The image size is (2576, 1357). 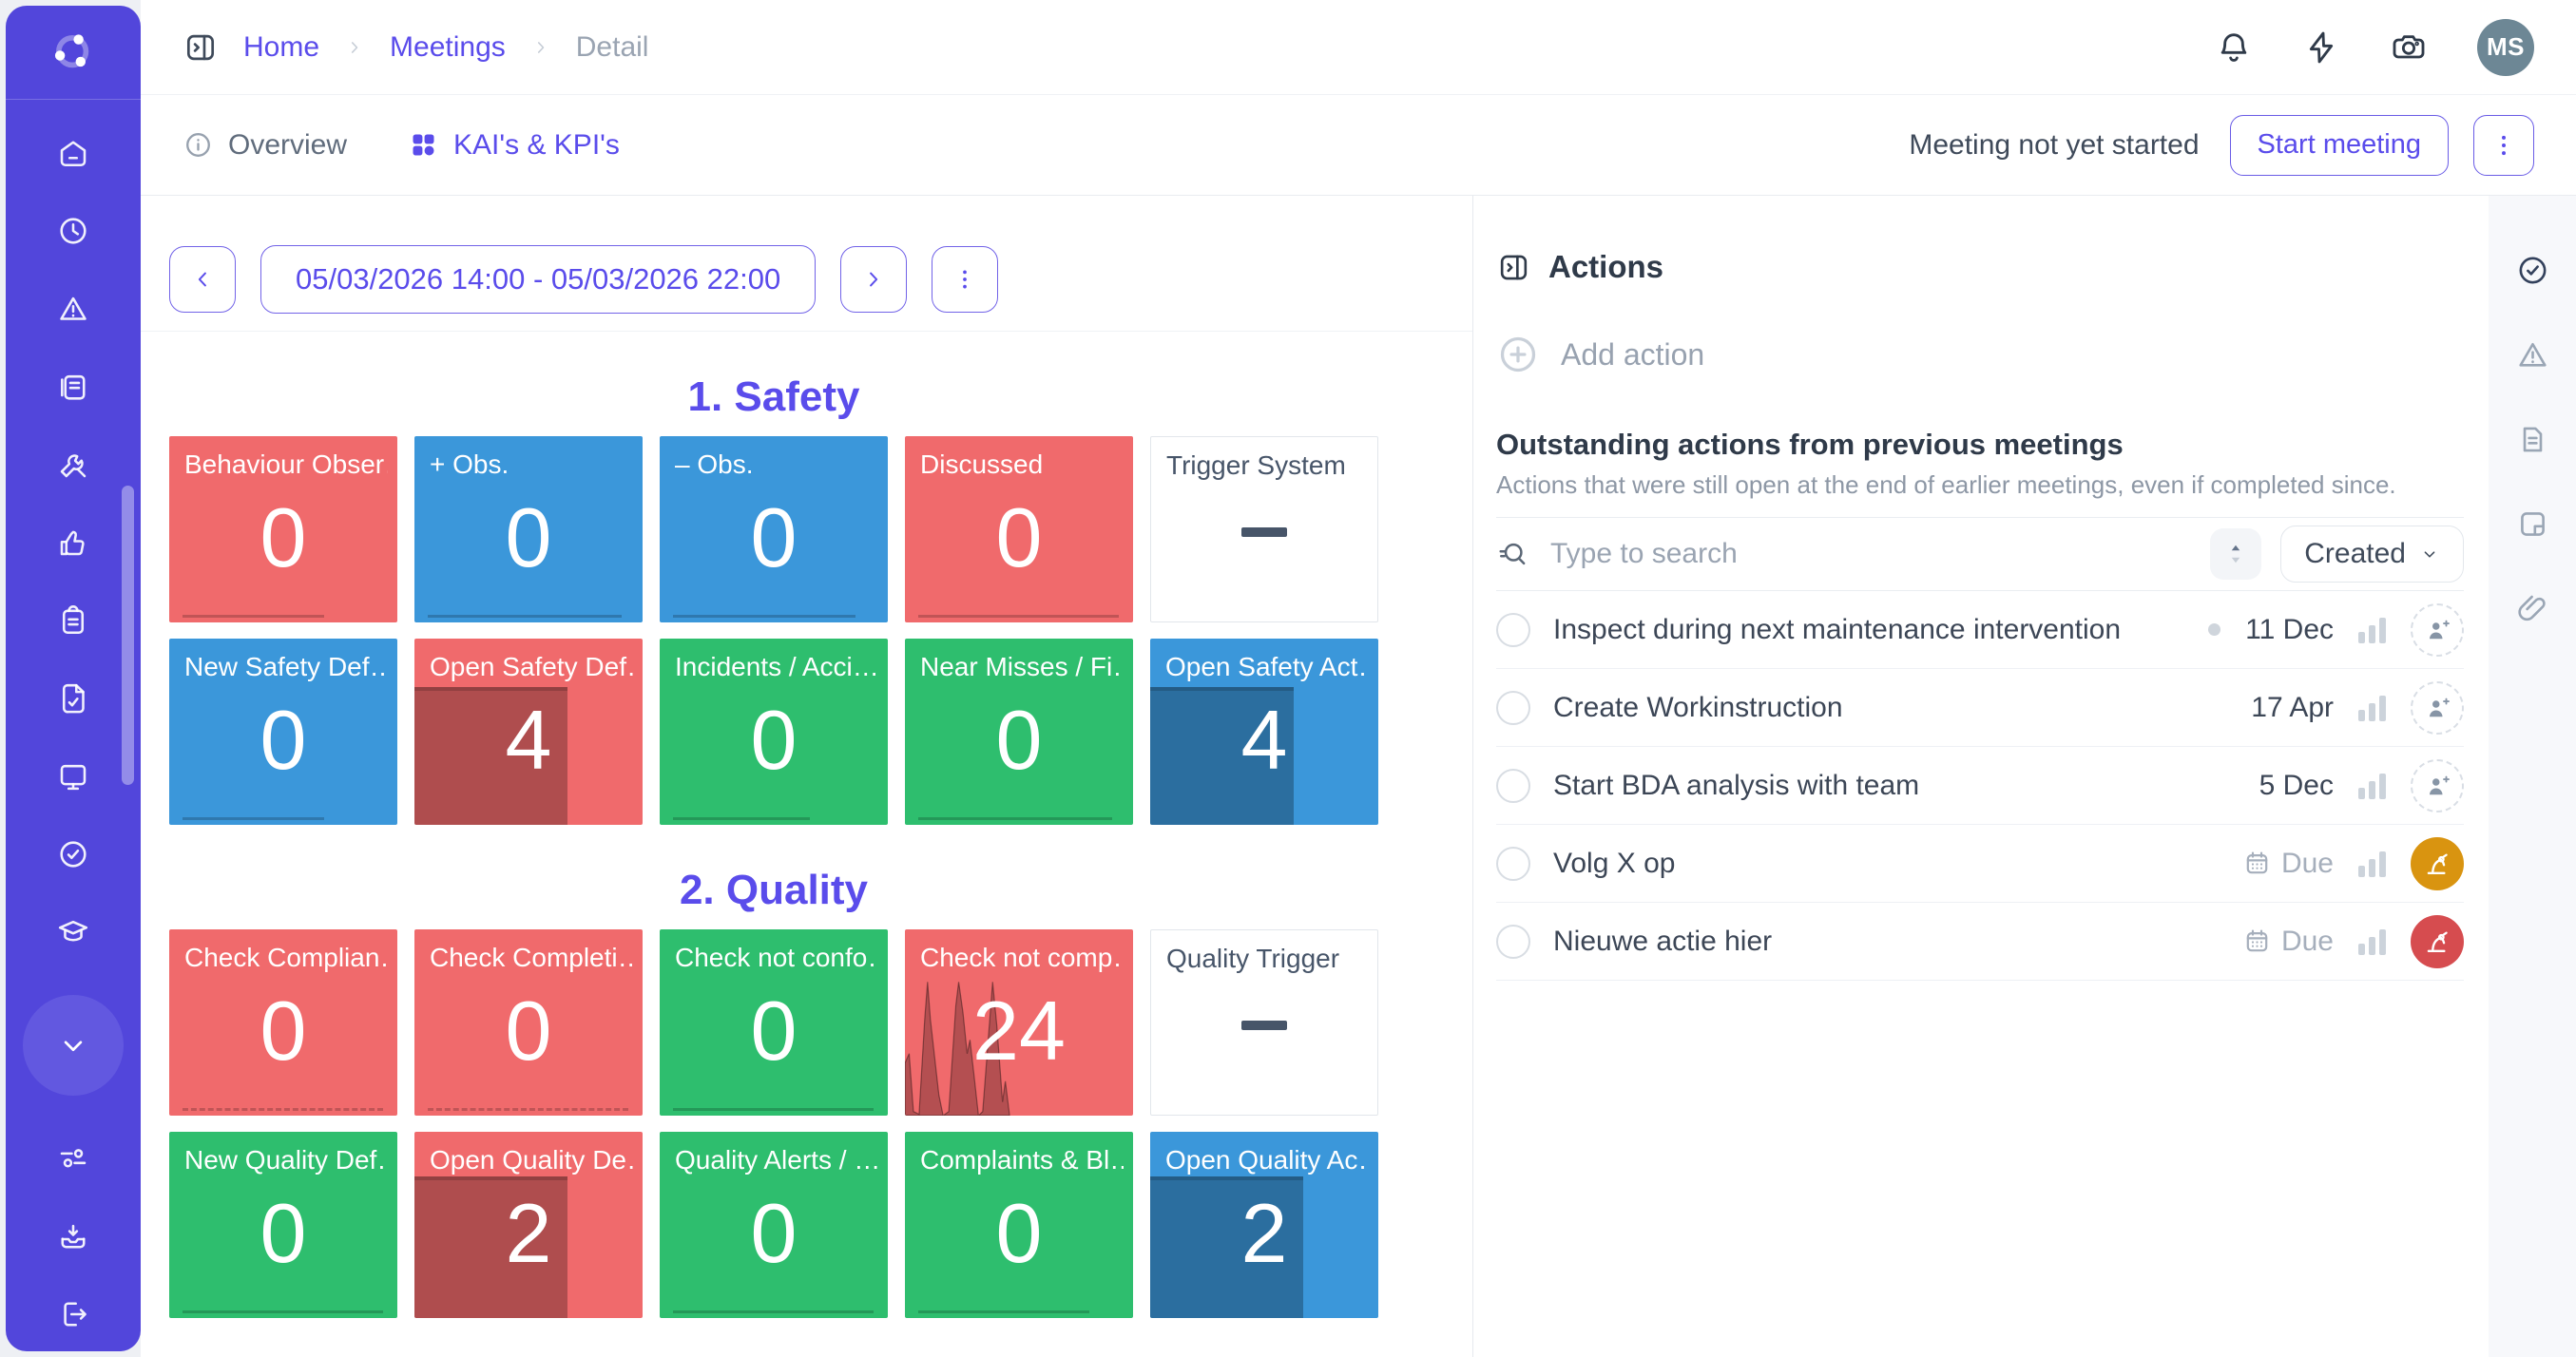 What do you see at coordinates (874, 279) in the screenshot?
I see `next-meeting-button` at bounding box center [874, 279].